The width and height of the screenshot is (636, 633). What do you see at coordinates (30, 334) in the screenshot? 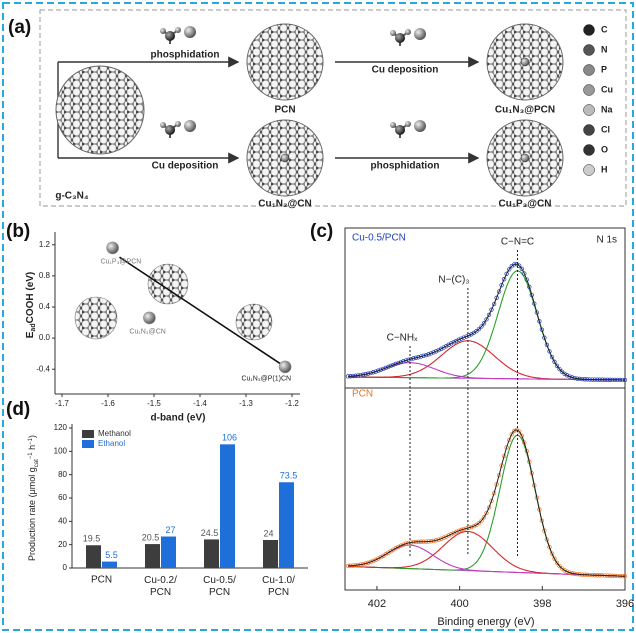
I see `y-axis-label-part: E` at bounding box center [30, 334].